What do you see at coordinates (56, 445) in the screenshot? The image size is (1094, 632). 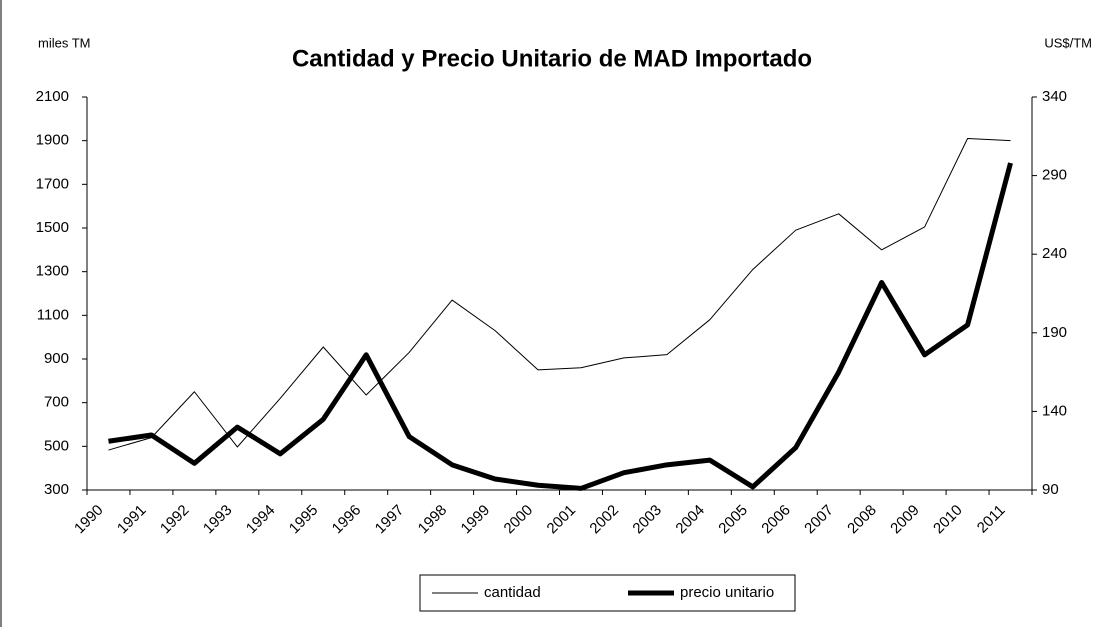 I see `y-tick-label: 500` at bounding box center [56, 445].